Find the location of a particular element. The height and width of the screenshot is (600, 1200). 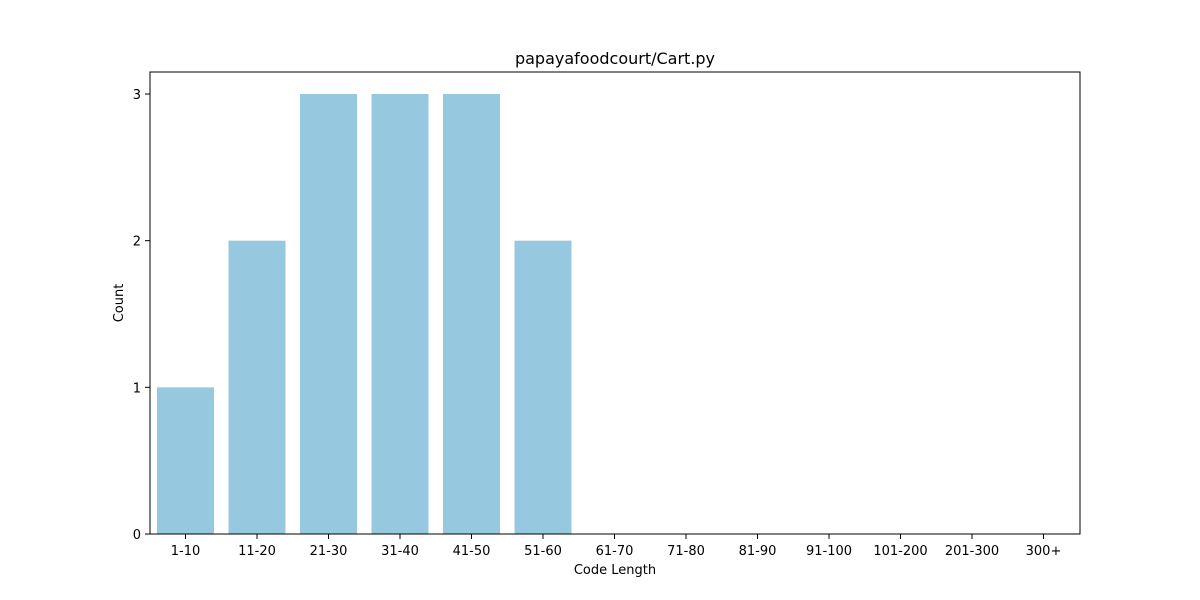

x-tick-label: 300+ is located at coordinates (1044, 551).